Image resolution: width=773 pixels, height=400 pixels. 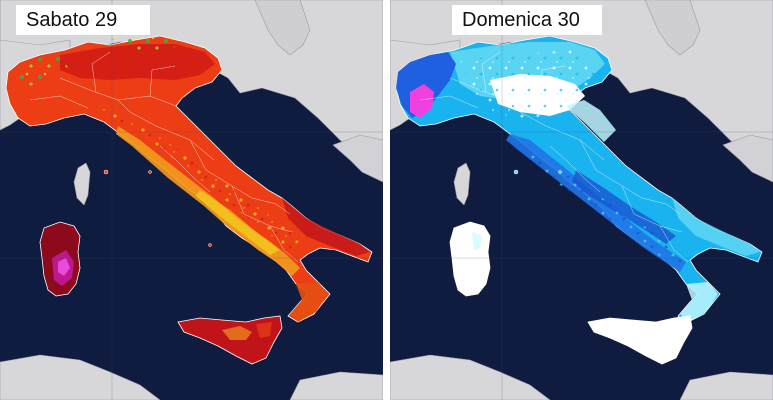 I want to click on panel-divider, so click(x=386, y=200).